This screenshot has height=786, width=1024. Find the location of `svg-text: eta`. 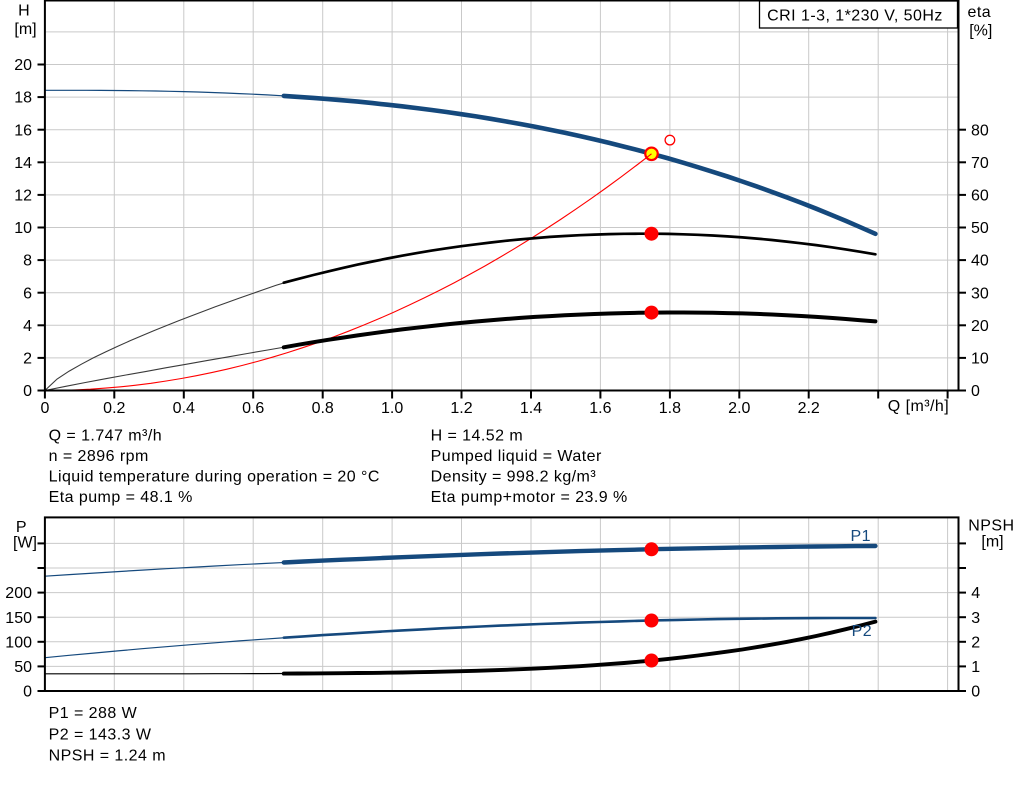

svg-text: eta is located at coordinates (980, 12).